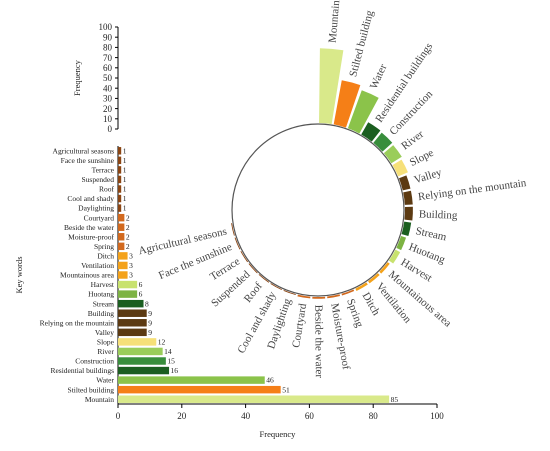 This screenshot has height=451, width=550. Describe the element at coordinates (310, 416) in the screenshot. I see `bar-x-tick-label: 60` at that location.